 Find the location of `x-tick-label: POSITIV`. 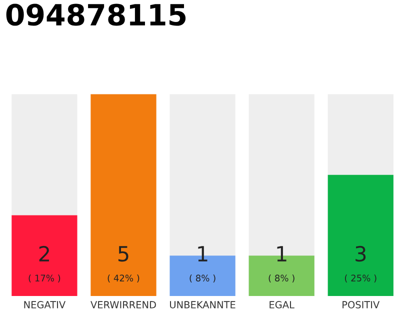

x-tick-label: POSITIV is located at coordinates (361, 304).